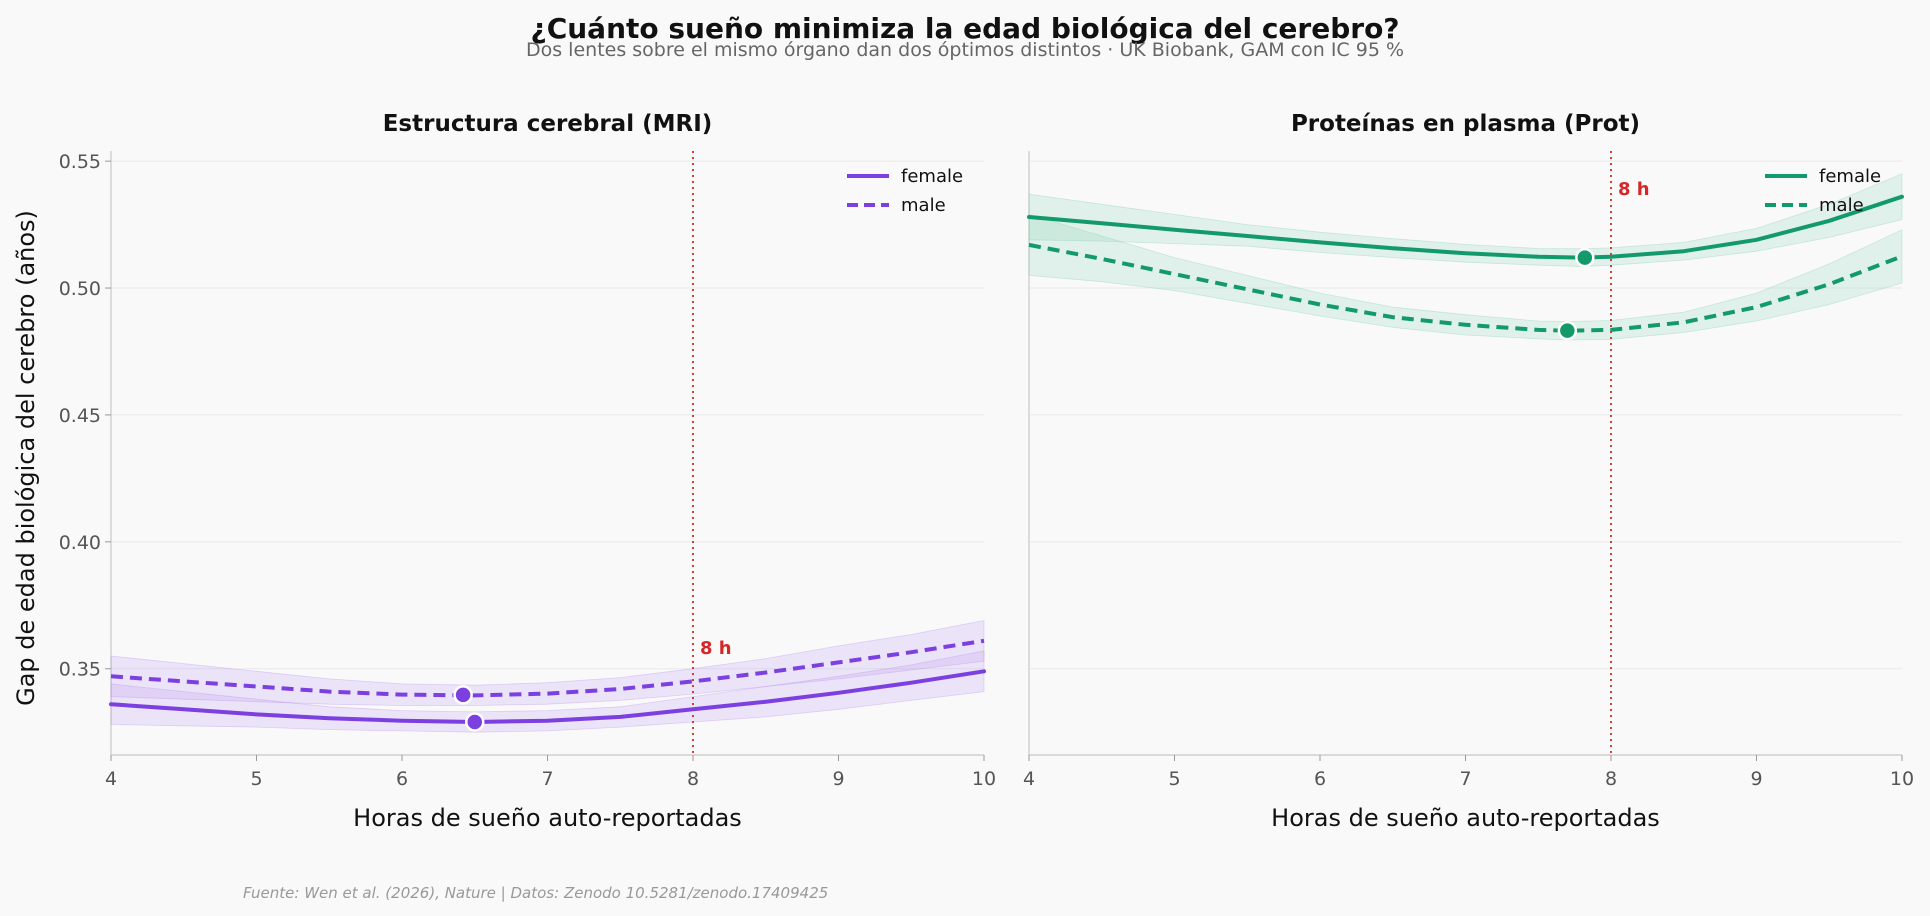 This screenshot has width=1930, height=916. What do you see at coordinates (80, 162) in the screenshot?
I see `y-tick-label: 0.55` at bounding box center [80, 162].